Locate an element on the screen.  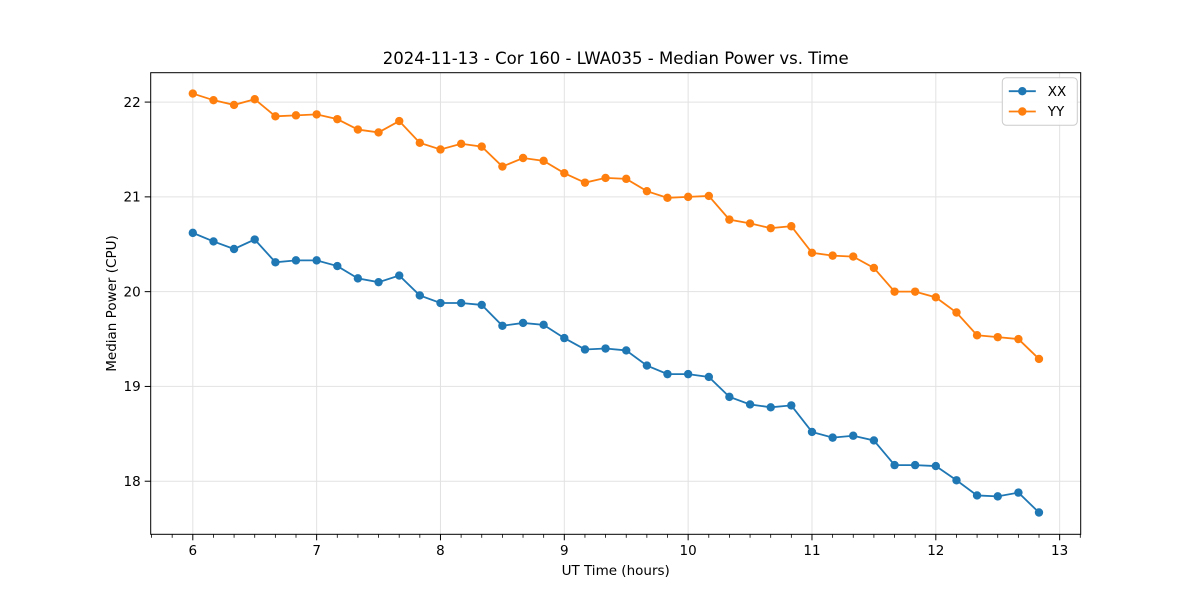
legend-item-XX: XX is located at coordinates (1037, 92).